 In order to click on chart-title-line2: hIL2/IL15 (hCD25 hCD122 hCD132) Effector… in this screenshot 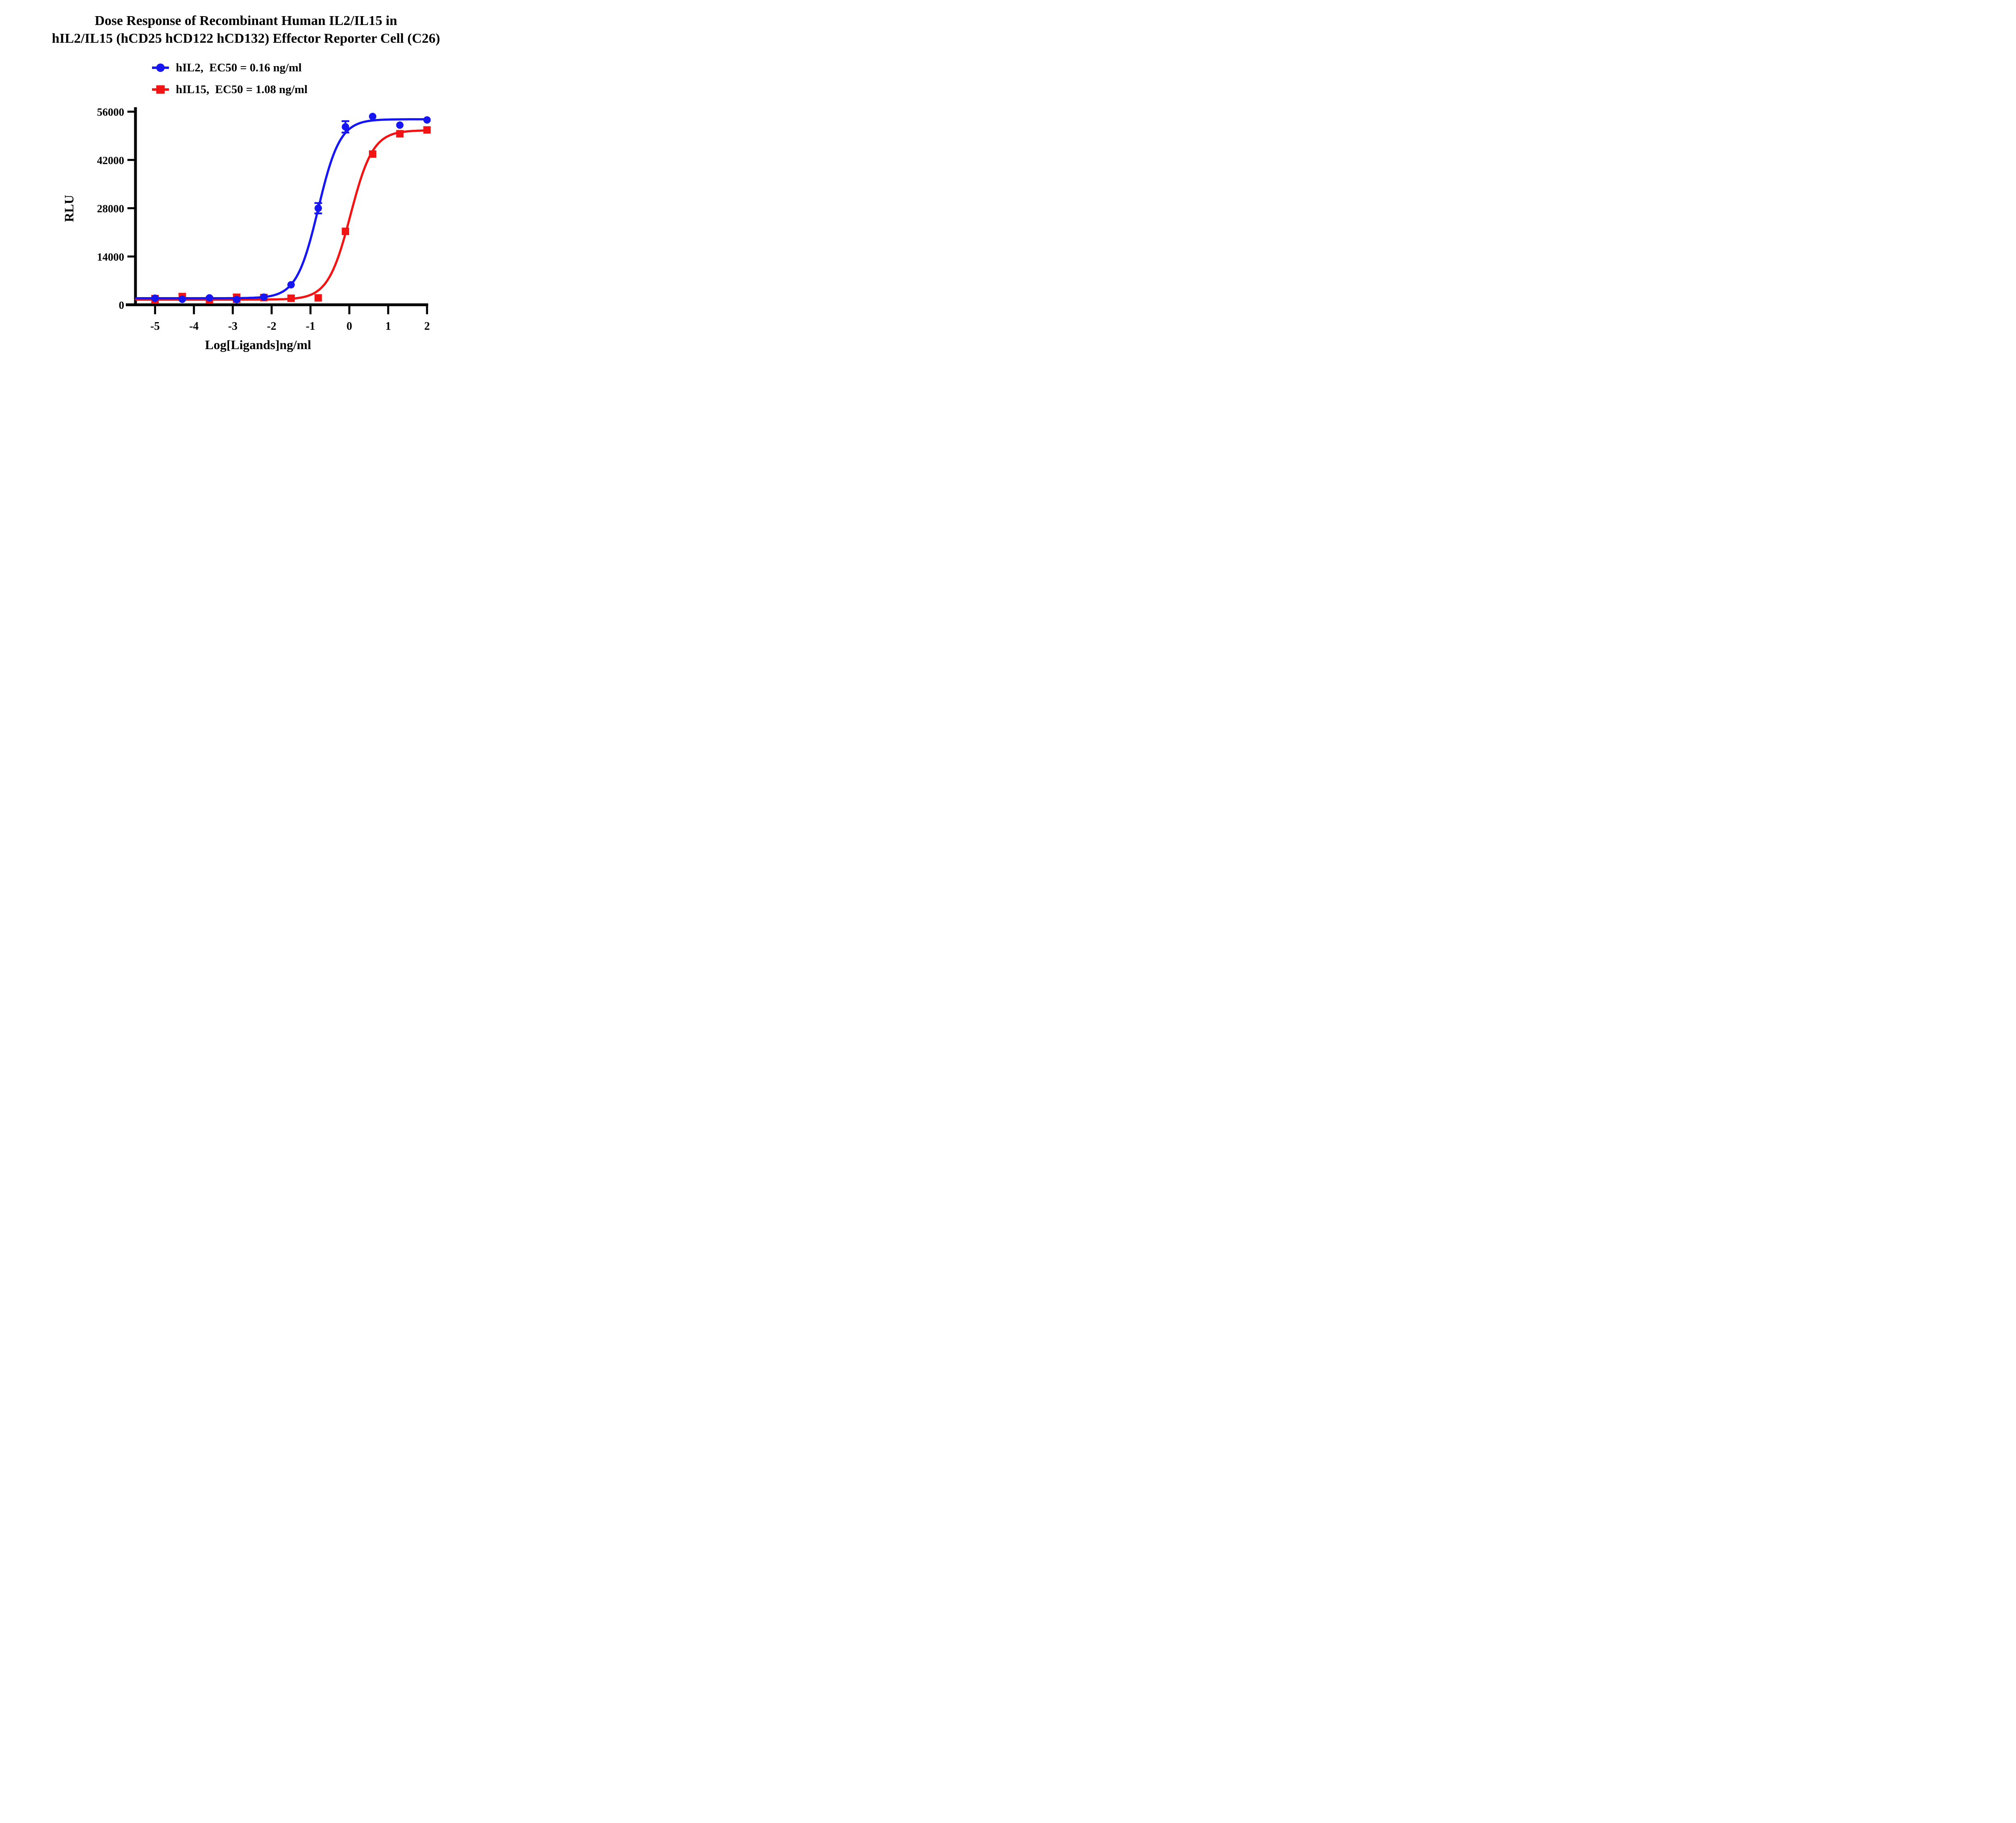, I will do `click(246, 38)`.